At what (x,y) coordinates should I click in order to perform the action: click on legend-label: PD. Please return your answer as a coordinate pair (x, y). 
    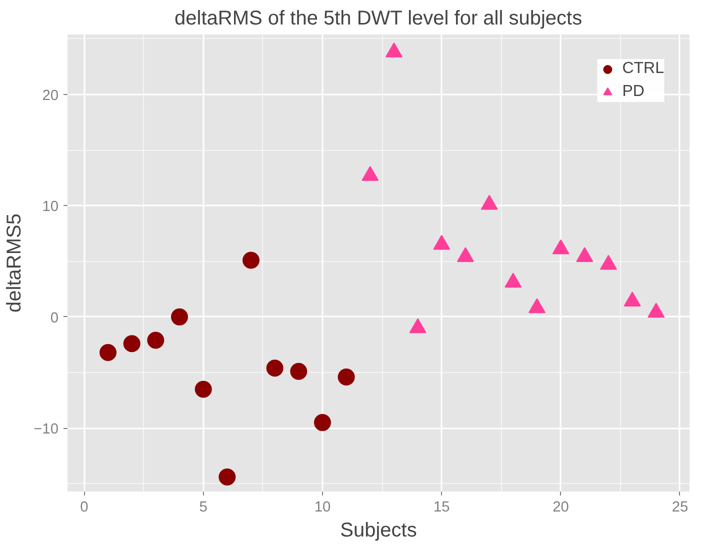
    Looking at the image, I should click on (633, 92).